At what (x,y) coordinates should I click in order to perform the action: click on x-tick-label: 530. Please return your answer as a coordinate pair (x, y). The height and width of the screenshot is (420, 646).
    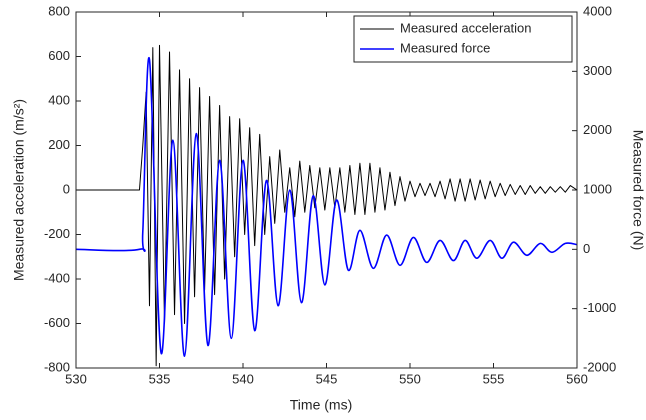
    Looking at the image, I should click on (76, 378).